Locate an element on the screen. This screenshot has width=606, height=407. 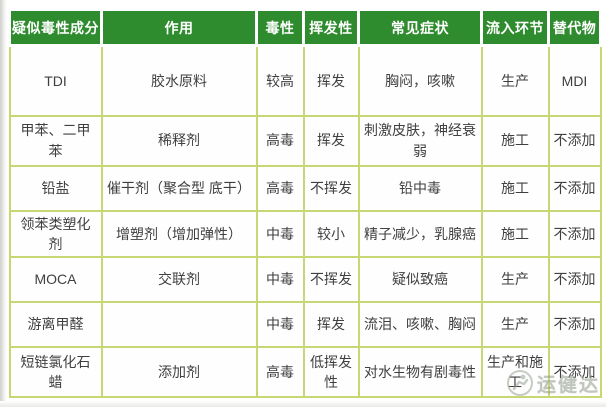
cell-symptoms: 对水生物有剧毒性 is located at coordinates (420, 372).